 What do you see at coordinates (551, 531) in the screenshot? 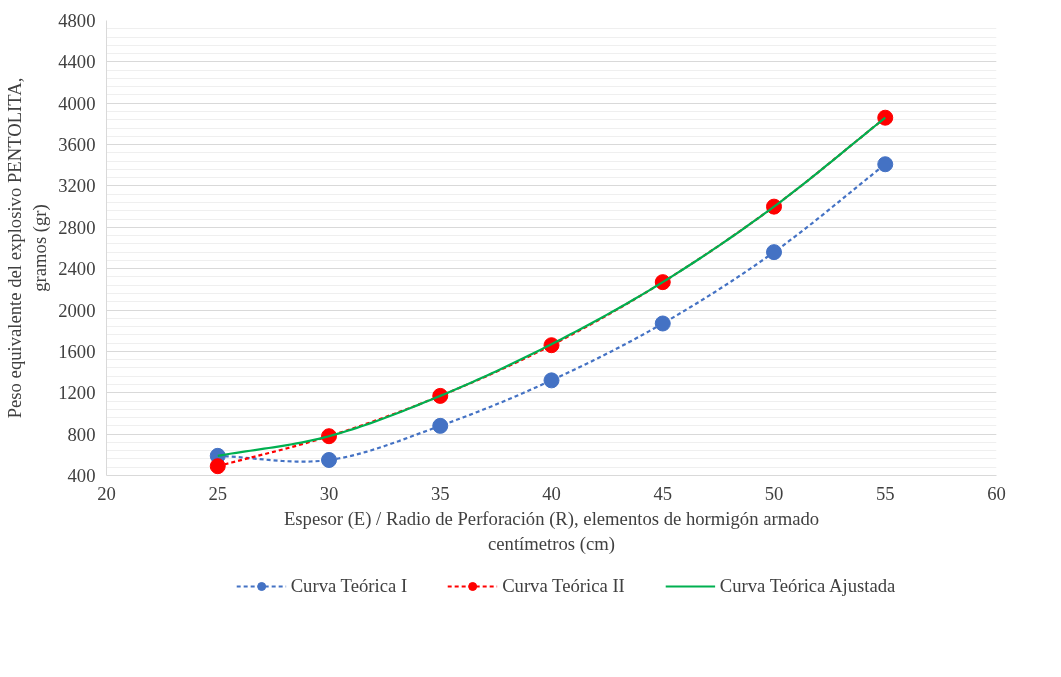
I see `x-axis-title: Espesor (E) / Radio de Perforación (R), elementos de hormigón armado centímetros (cm)` at bounding box center [551, 531].